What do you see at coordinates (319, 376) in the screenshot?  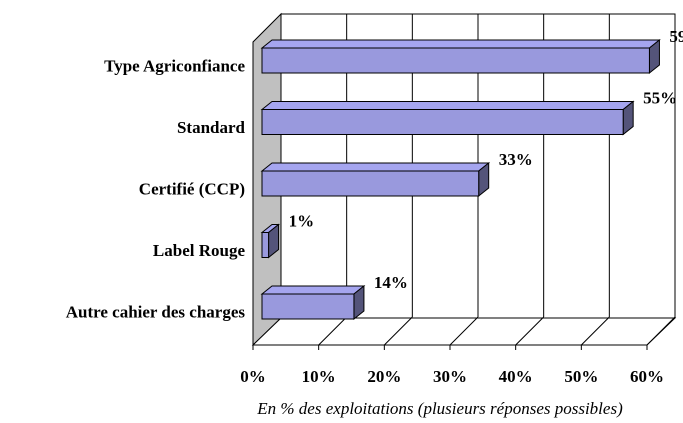 I see `x-tick-label: 10%` at bounding box center [319, 376].